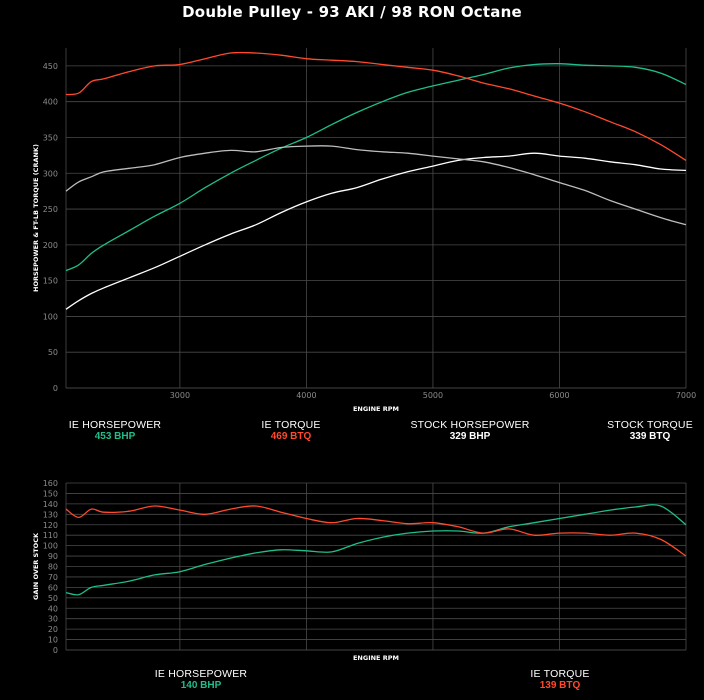 This screenshot has width=704, height=700. Describe the element at coordinates (686, 395) in the screenshot. I see `x-tick-label: 7000` at that location.